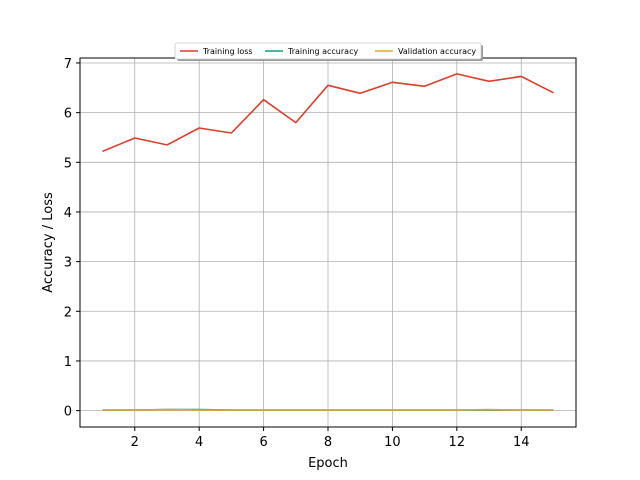  What do you see at coordinates (437, 51) in the screenshot?
I see `legend-label-2: Validation accuracy` at bounding box center [437, 51].